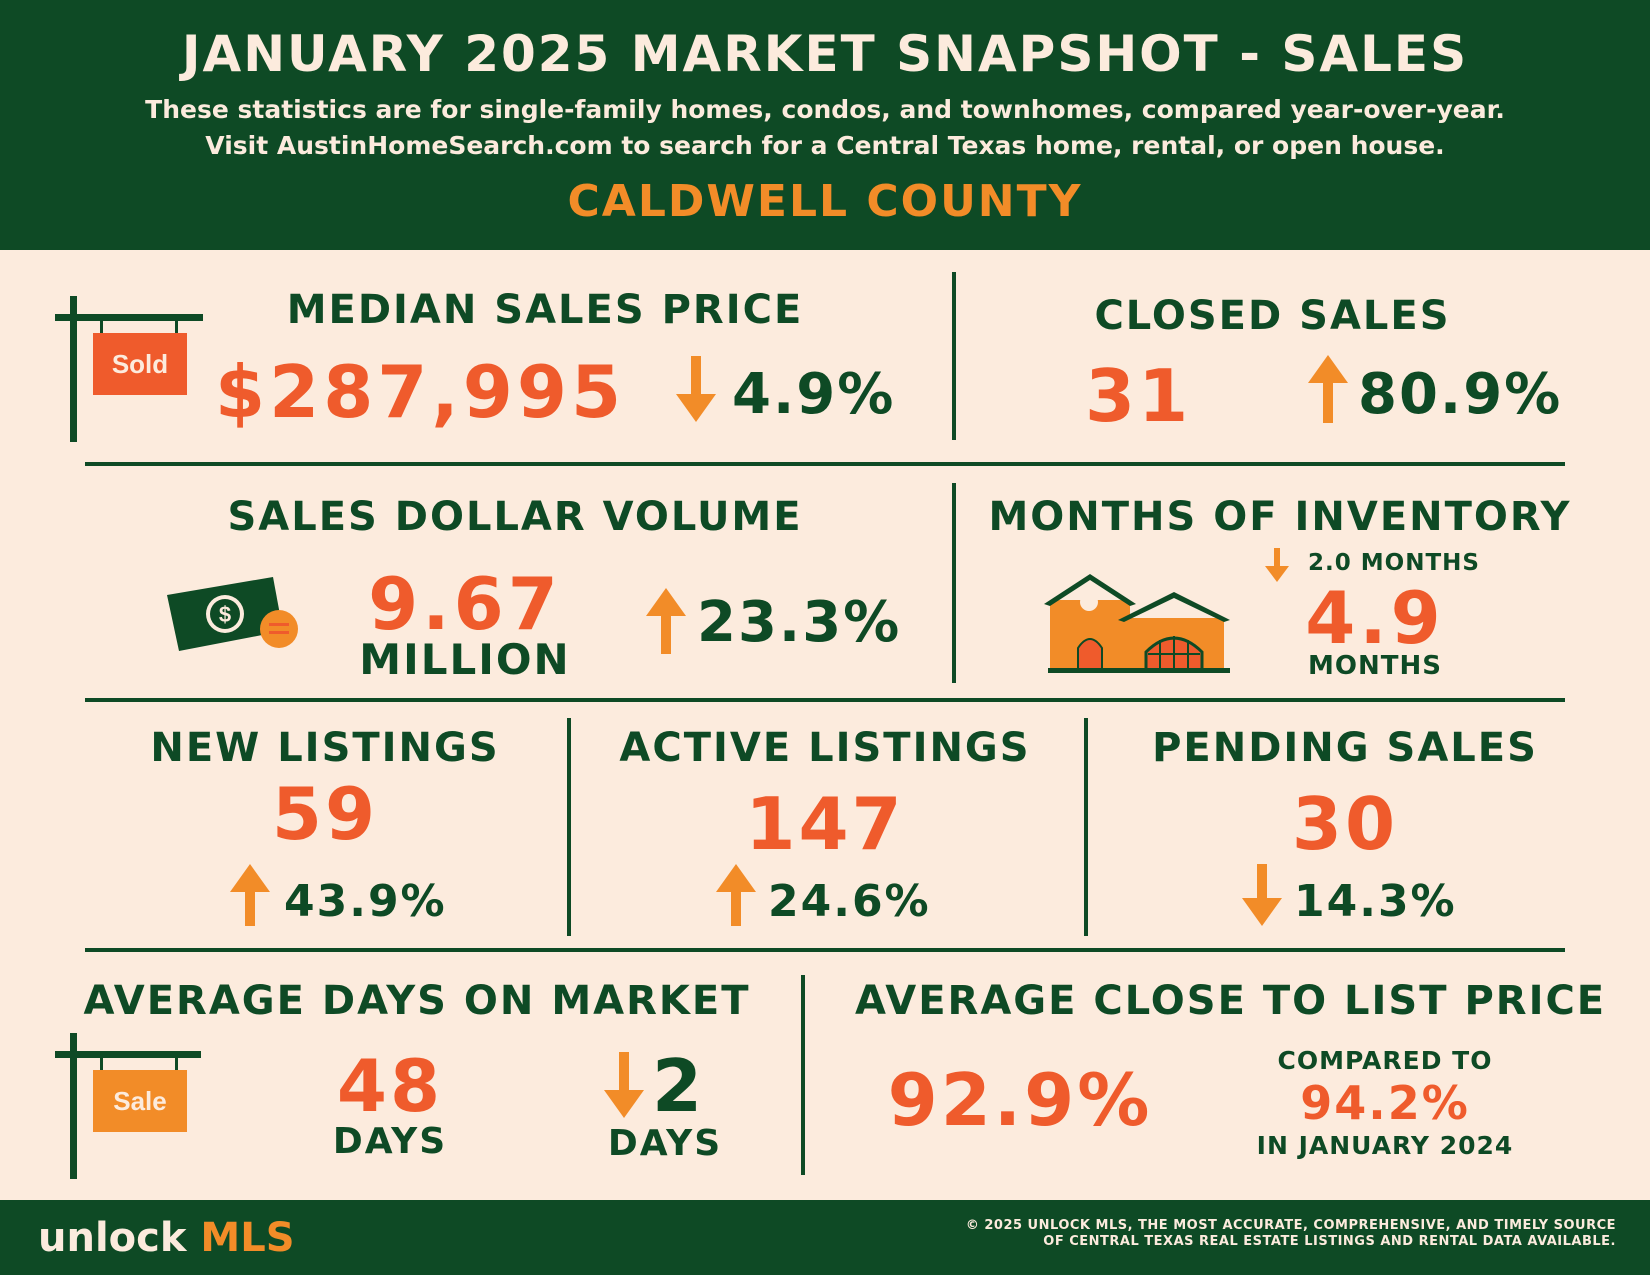 This screenshot has width=1650, height=1275. Describe the element at coordinates (1385, 1103) in the screenshot. I see `compared-to-value: 94.2%` at that location.